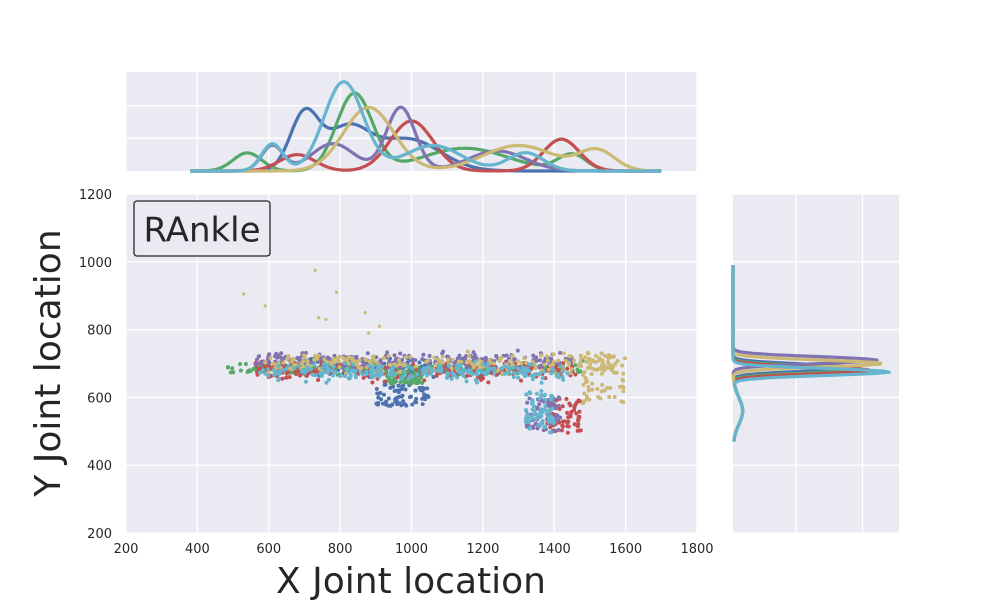 This screenshot has height=600, width=1000. I want to click on top-kde-curve, so click(426, 146).